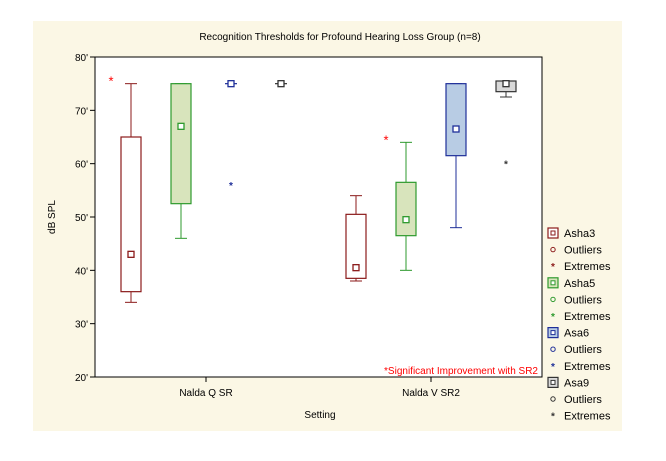 The width and height of the screenshot is (666, 461). I want to click on median-marker-asa6-nalda-v-sr2, so click(456, 129).